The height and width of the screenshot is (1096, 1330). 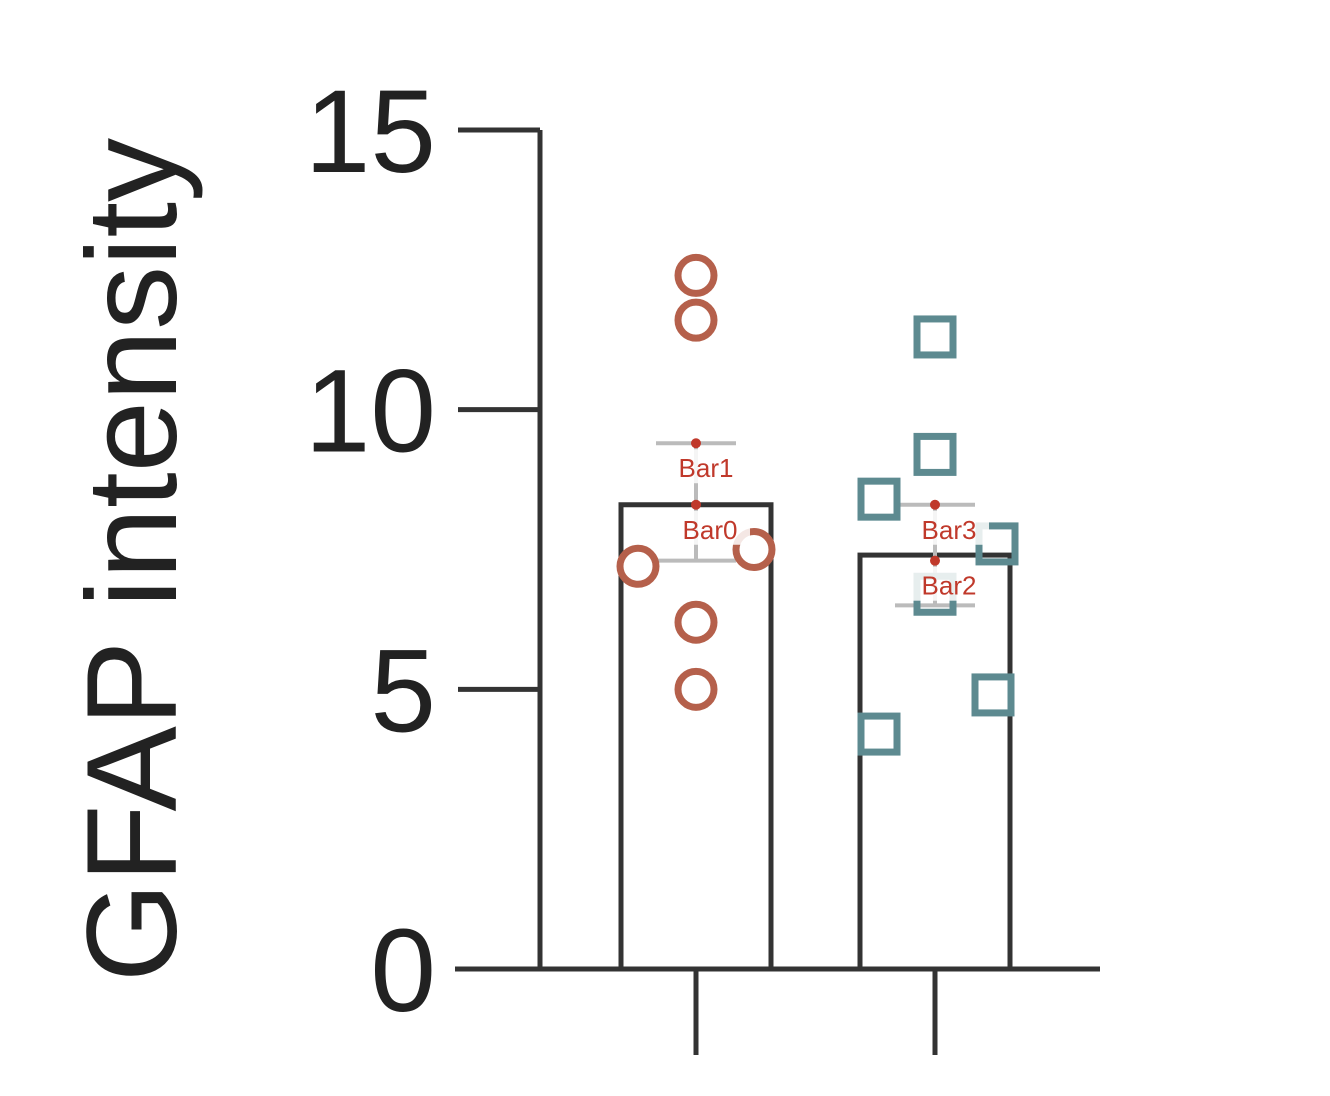 What do you see at coordinates (370, 132) in the screenshot?
I see `y-tick-label: 15` at bounding box center [370, 132].